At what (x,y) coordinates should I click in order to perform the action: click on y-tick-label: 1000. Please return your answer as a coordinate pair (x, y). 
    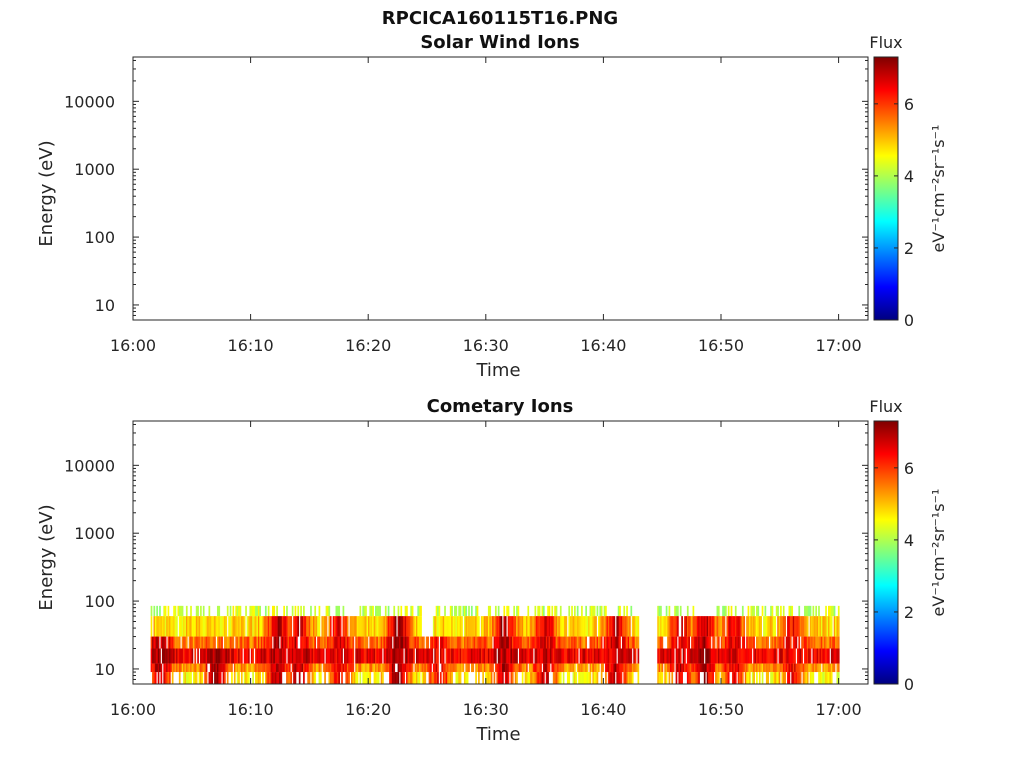
    Looking at the image, I should click on (94, 533).